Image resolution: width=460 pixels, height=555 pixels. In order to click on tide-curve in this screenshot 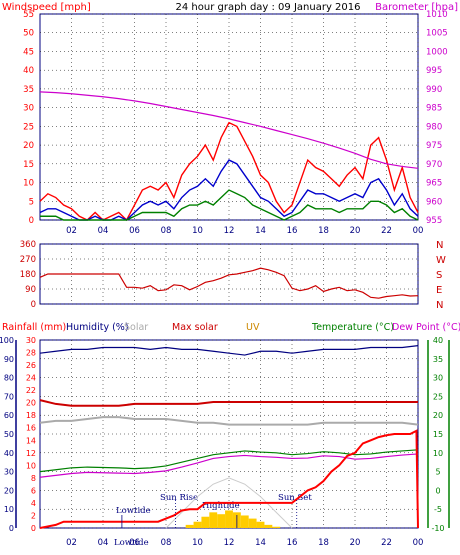, I will do `click(229, 503)`.